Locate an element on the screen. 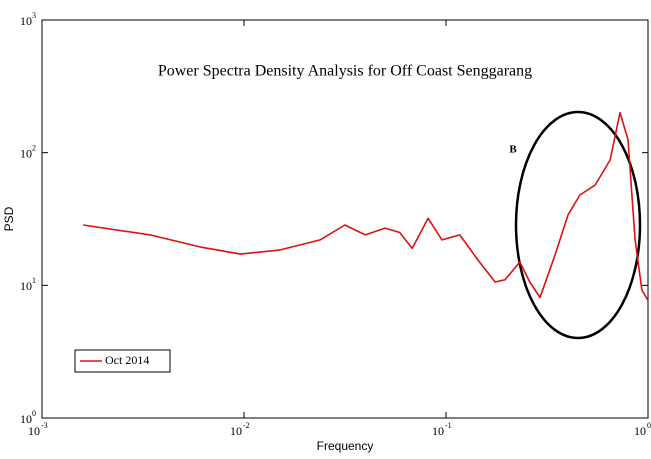 This screenshot has width=651, height=459. y-tick-exponent: 2 is located at coordinates (34, 147).